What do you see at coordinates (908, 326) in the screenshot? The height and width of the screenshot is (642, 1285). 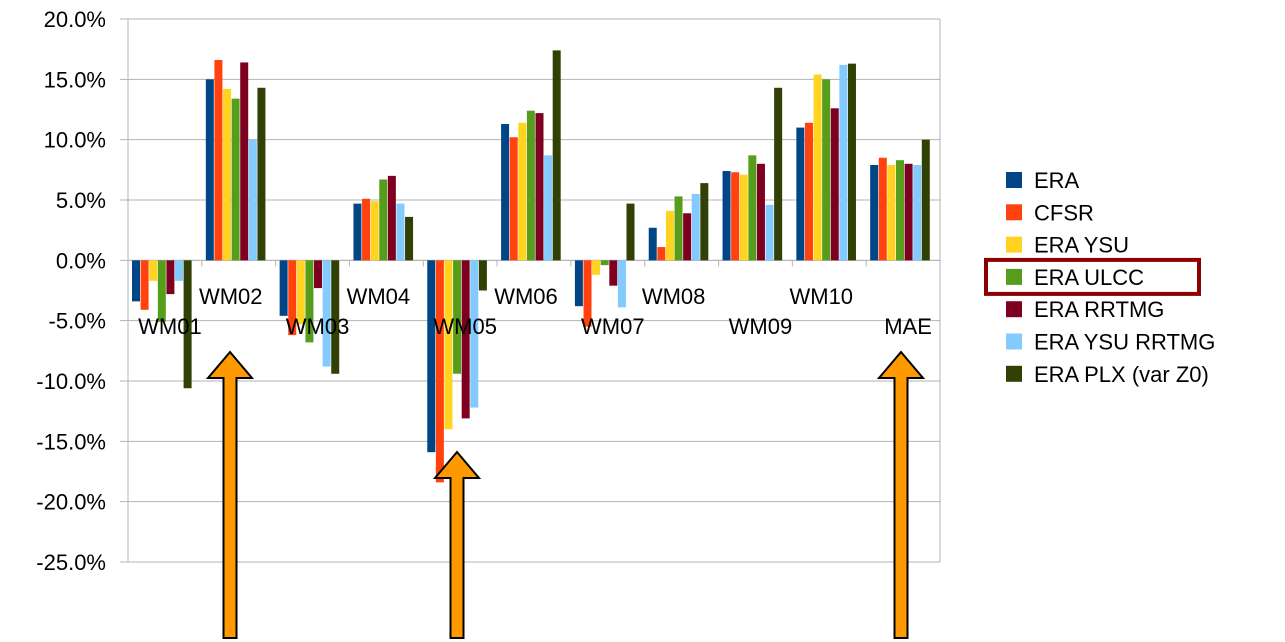 I see `x-tick-label: MAE` at bounding box center [908, 326].